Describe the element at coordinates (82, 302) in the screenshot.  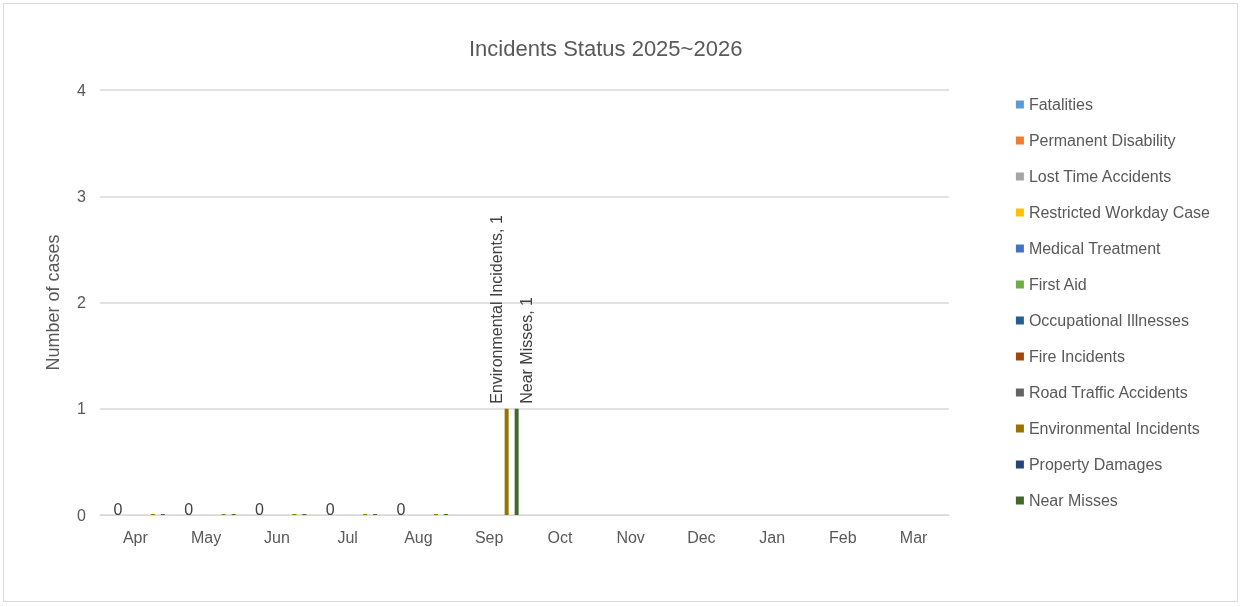
I see `y-tick-label: 2` at that location.